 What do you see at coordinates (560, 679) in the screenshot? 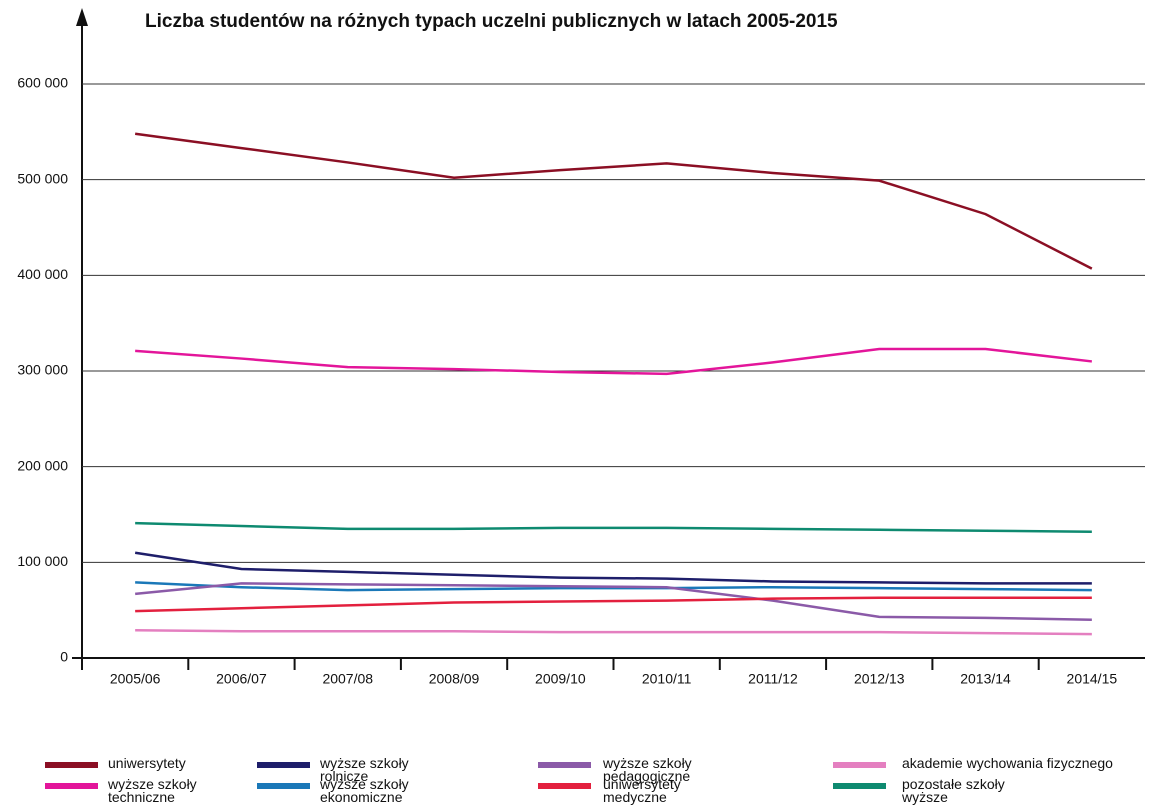
I see `x-tick-label: 2009/10` at bounding box center [560, 679].